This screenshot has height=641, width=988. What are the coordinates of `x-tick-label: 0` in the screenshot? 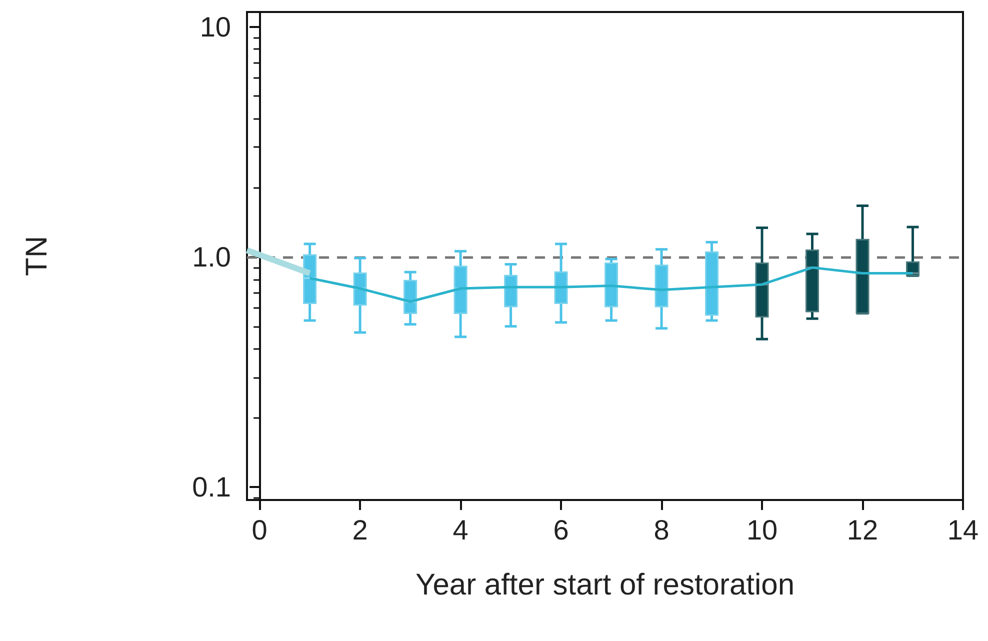 It's located at (260, 530).